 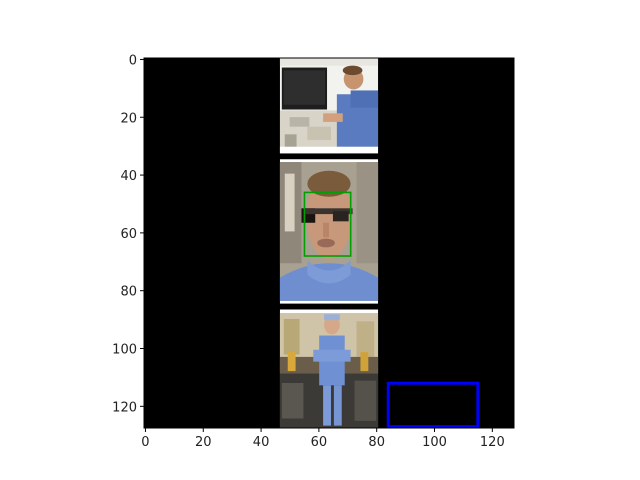 What do you see at coordinates (492, 442) in the screenshot?
I see `x-tick-label: 120` at bounding box center [492, 442].